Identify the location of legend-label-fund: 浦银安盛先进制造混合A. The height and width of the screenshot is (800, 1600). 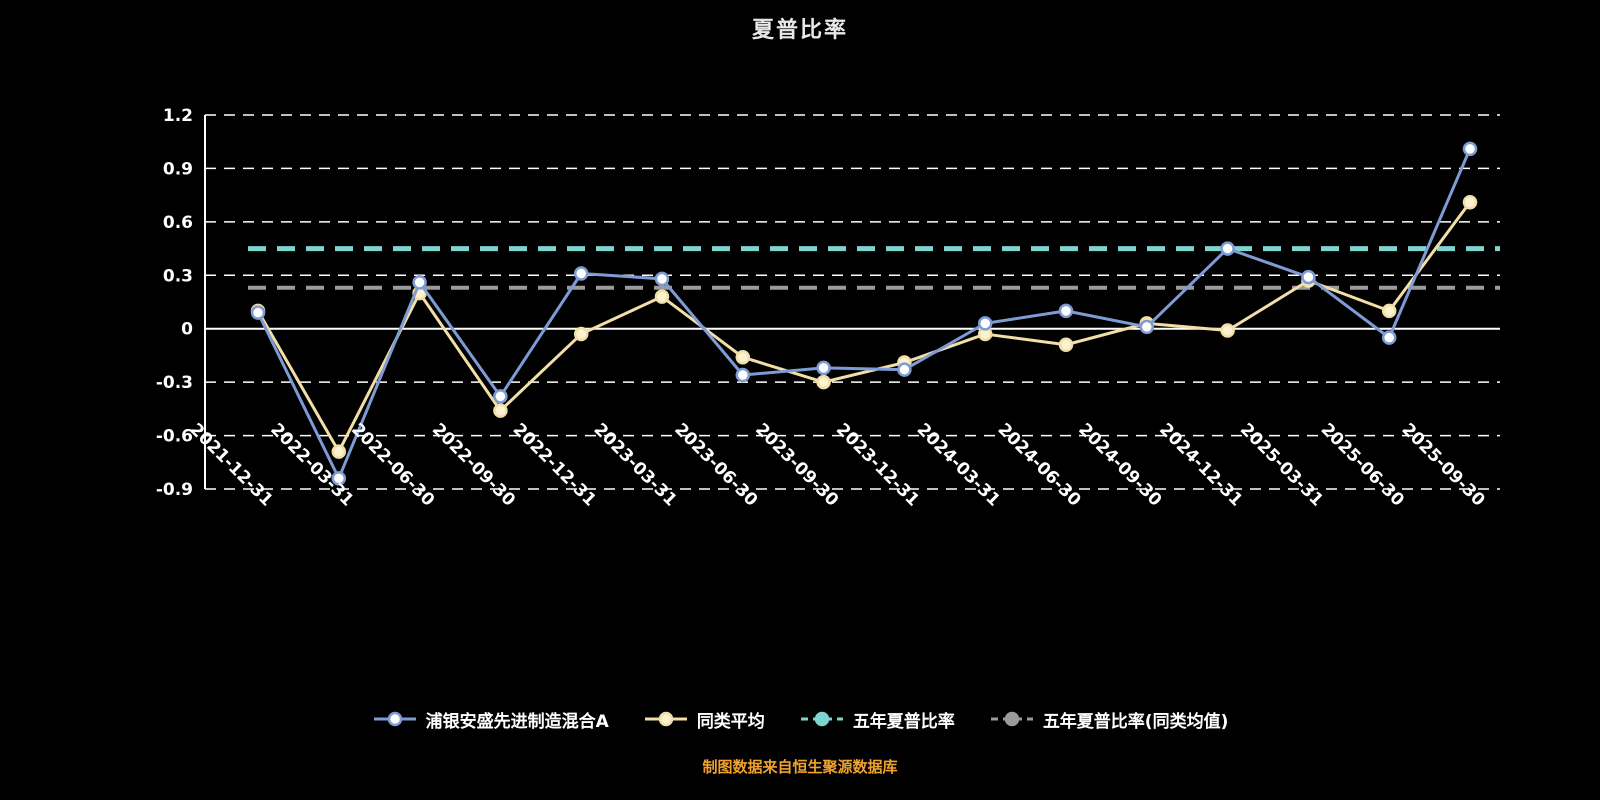
(517, 721).